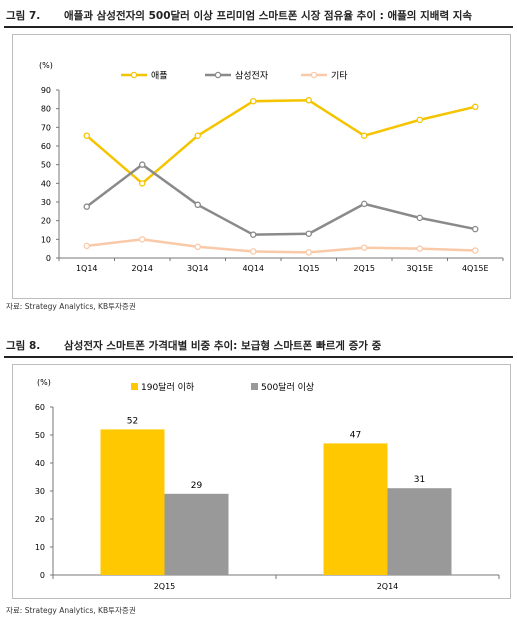  I want to click on figure-8-number: 그림 8., so click(23, 346).